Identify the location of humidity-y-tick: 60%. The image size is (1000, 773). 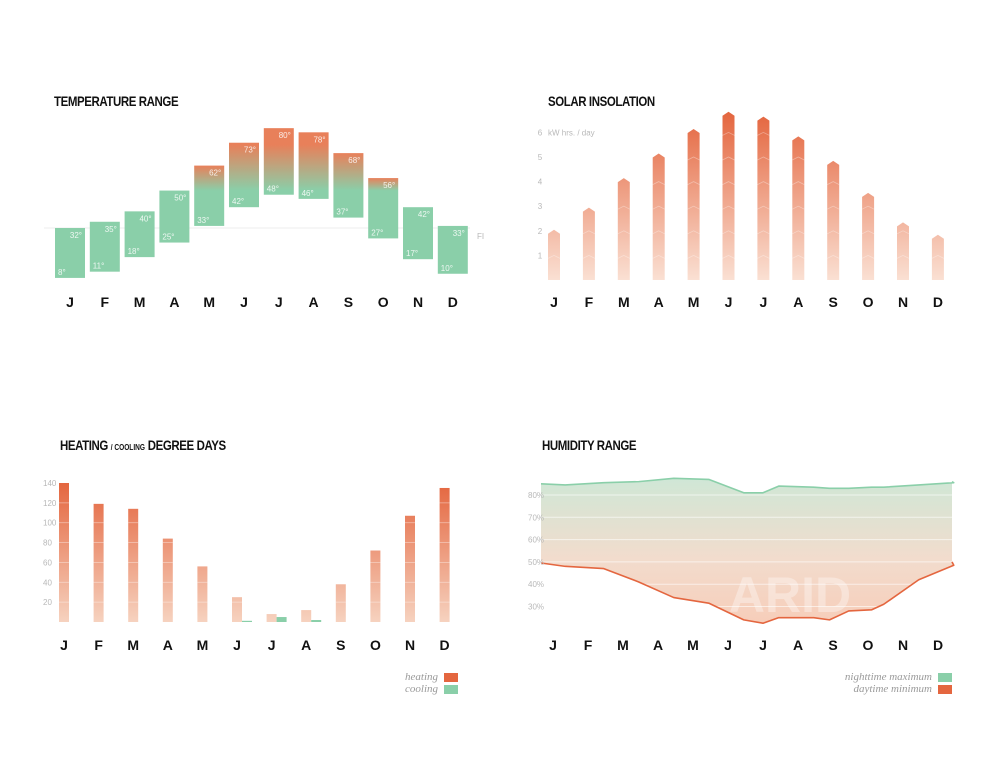
(536, 540).